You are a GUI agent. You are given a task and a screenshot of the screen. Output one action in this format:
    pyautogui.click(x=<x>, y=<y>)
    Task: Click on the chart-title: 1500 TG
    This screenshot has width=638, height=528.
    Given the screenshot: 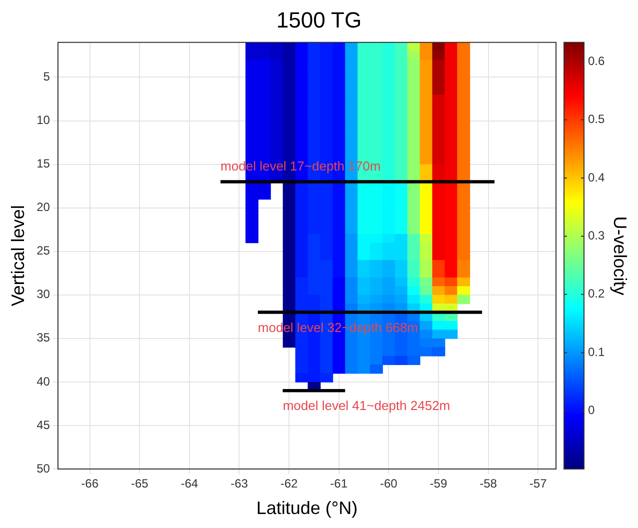 What is the action you would take?
    pyautogui.click(x=319, y=19)
    